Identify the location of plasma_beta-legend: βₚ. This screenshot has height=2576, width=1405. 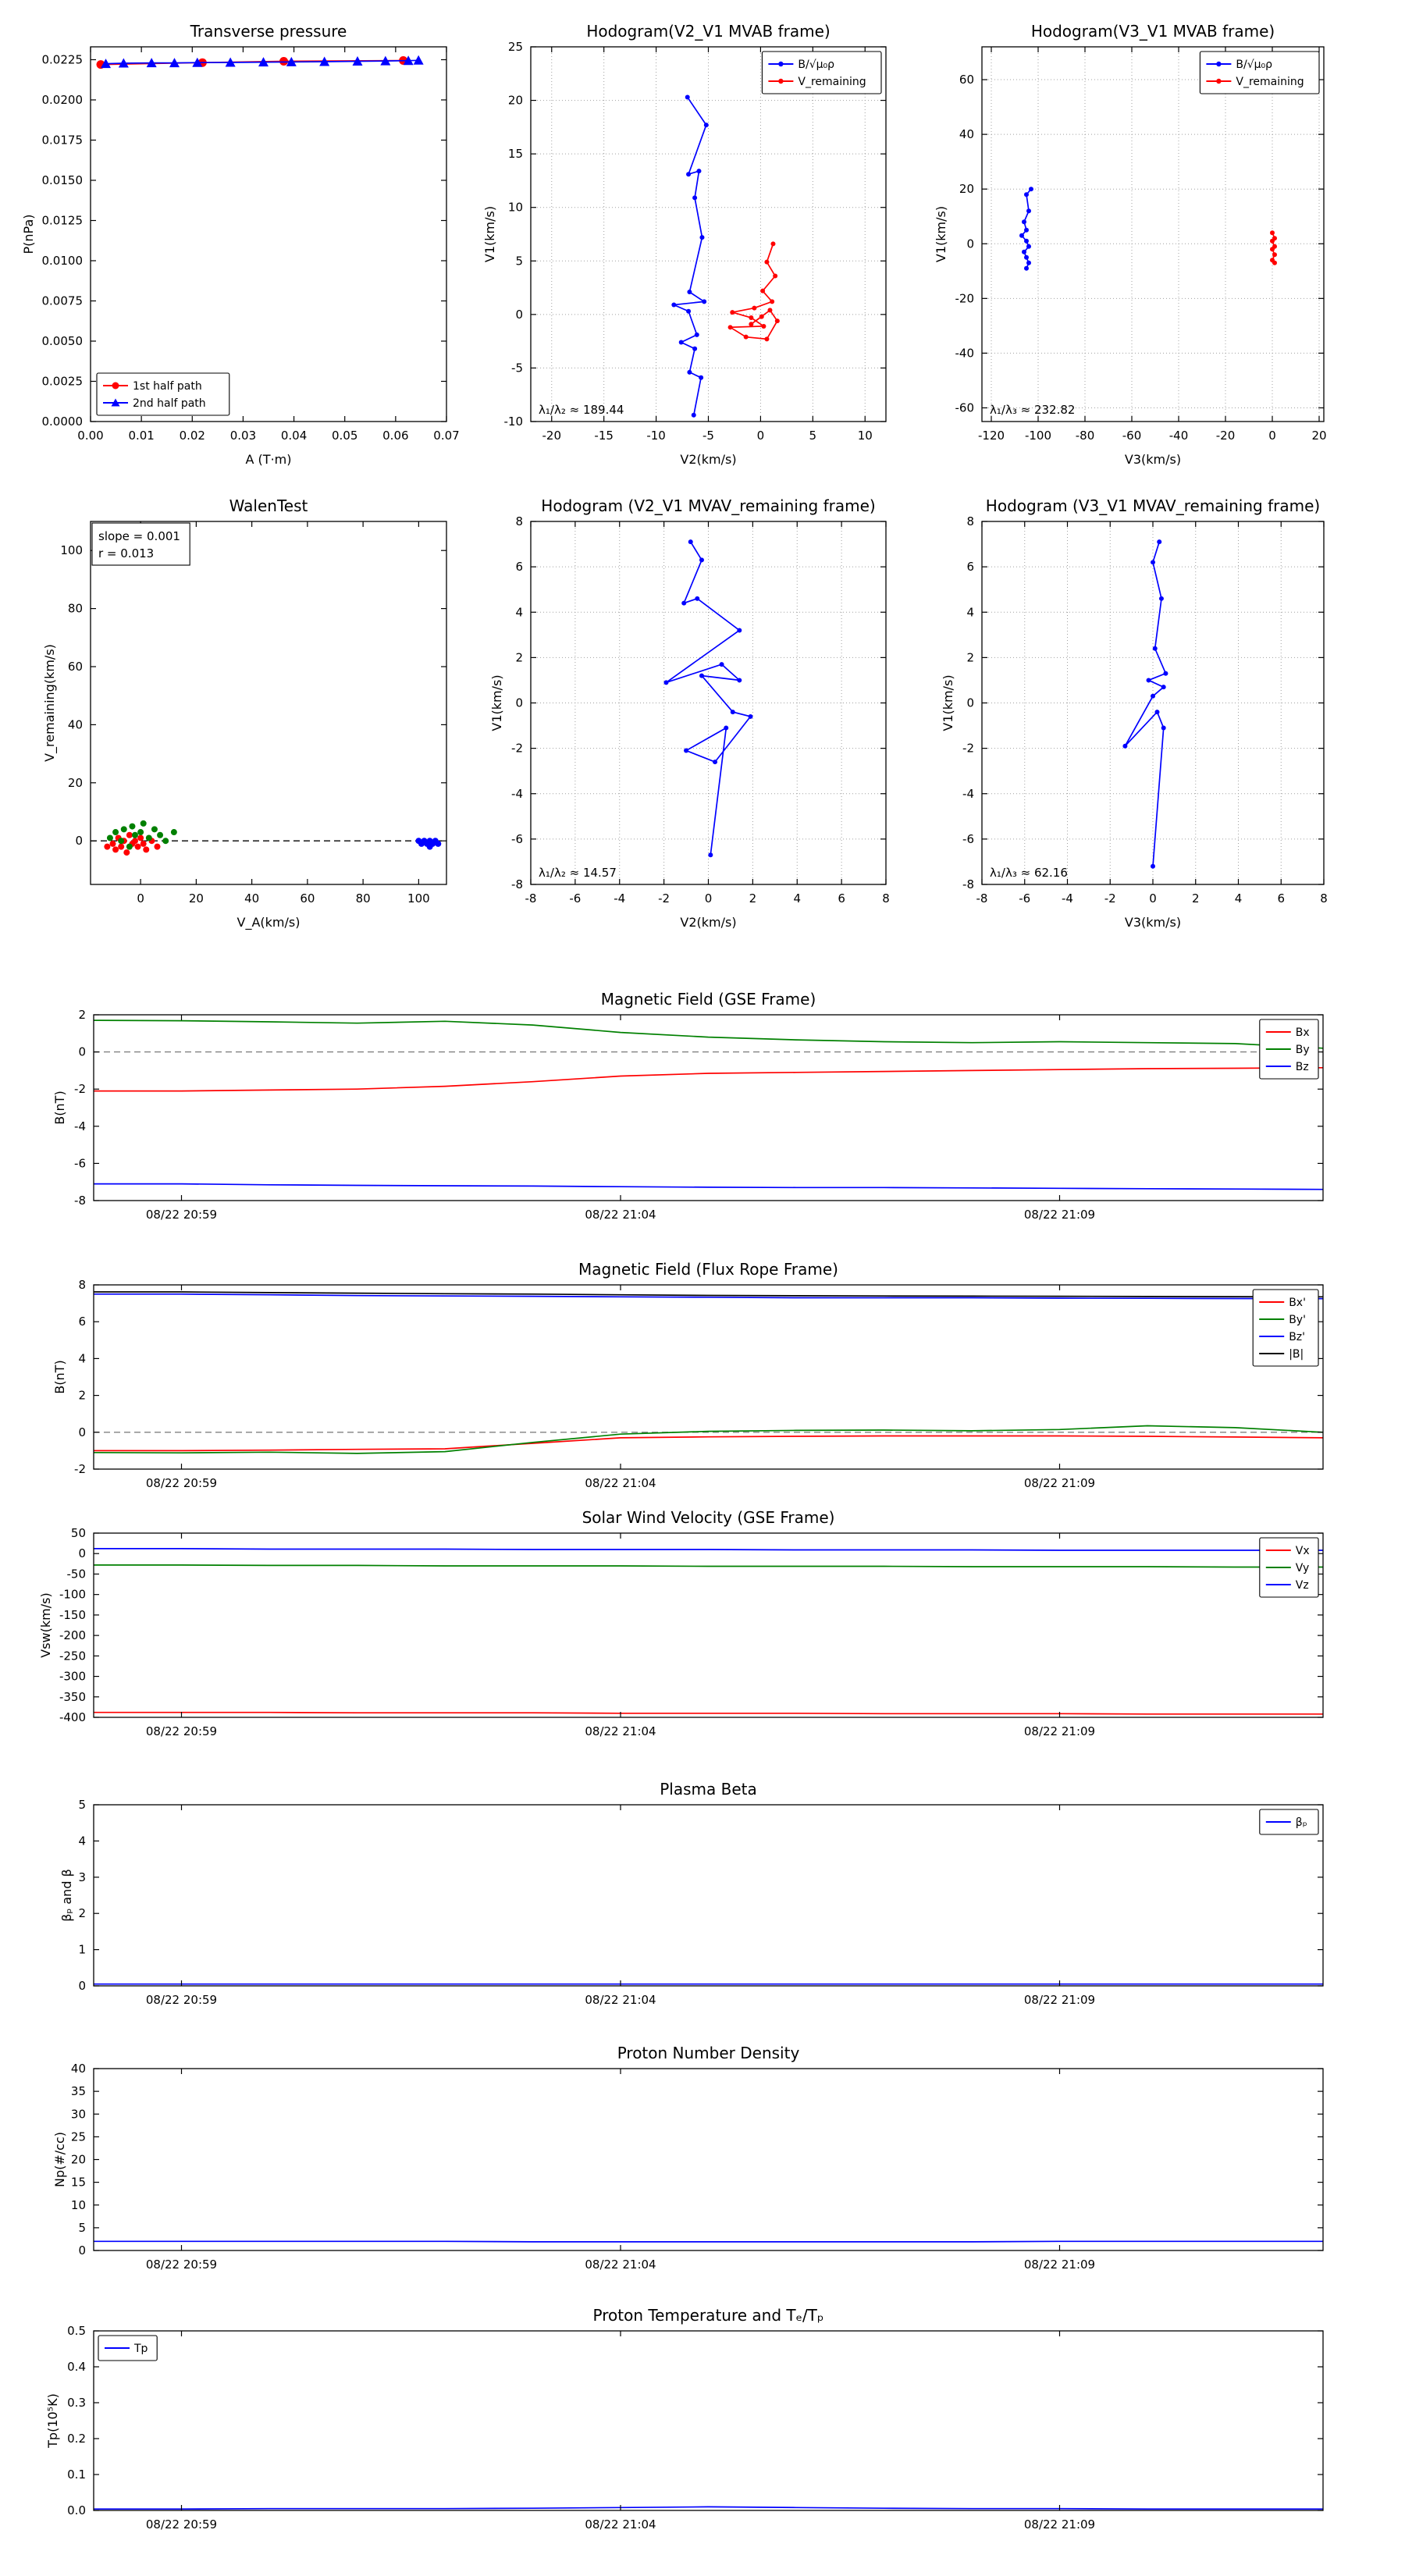
(1289, 1822).